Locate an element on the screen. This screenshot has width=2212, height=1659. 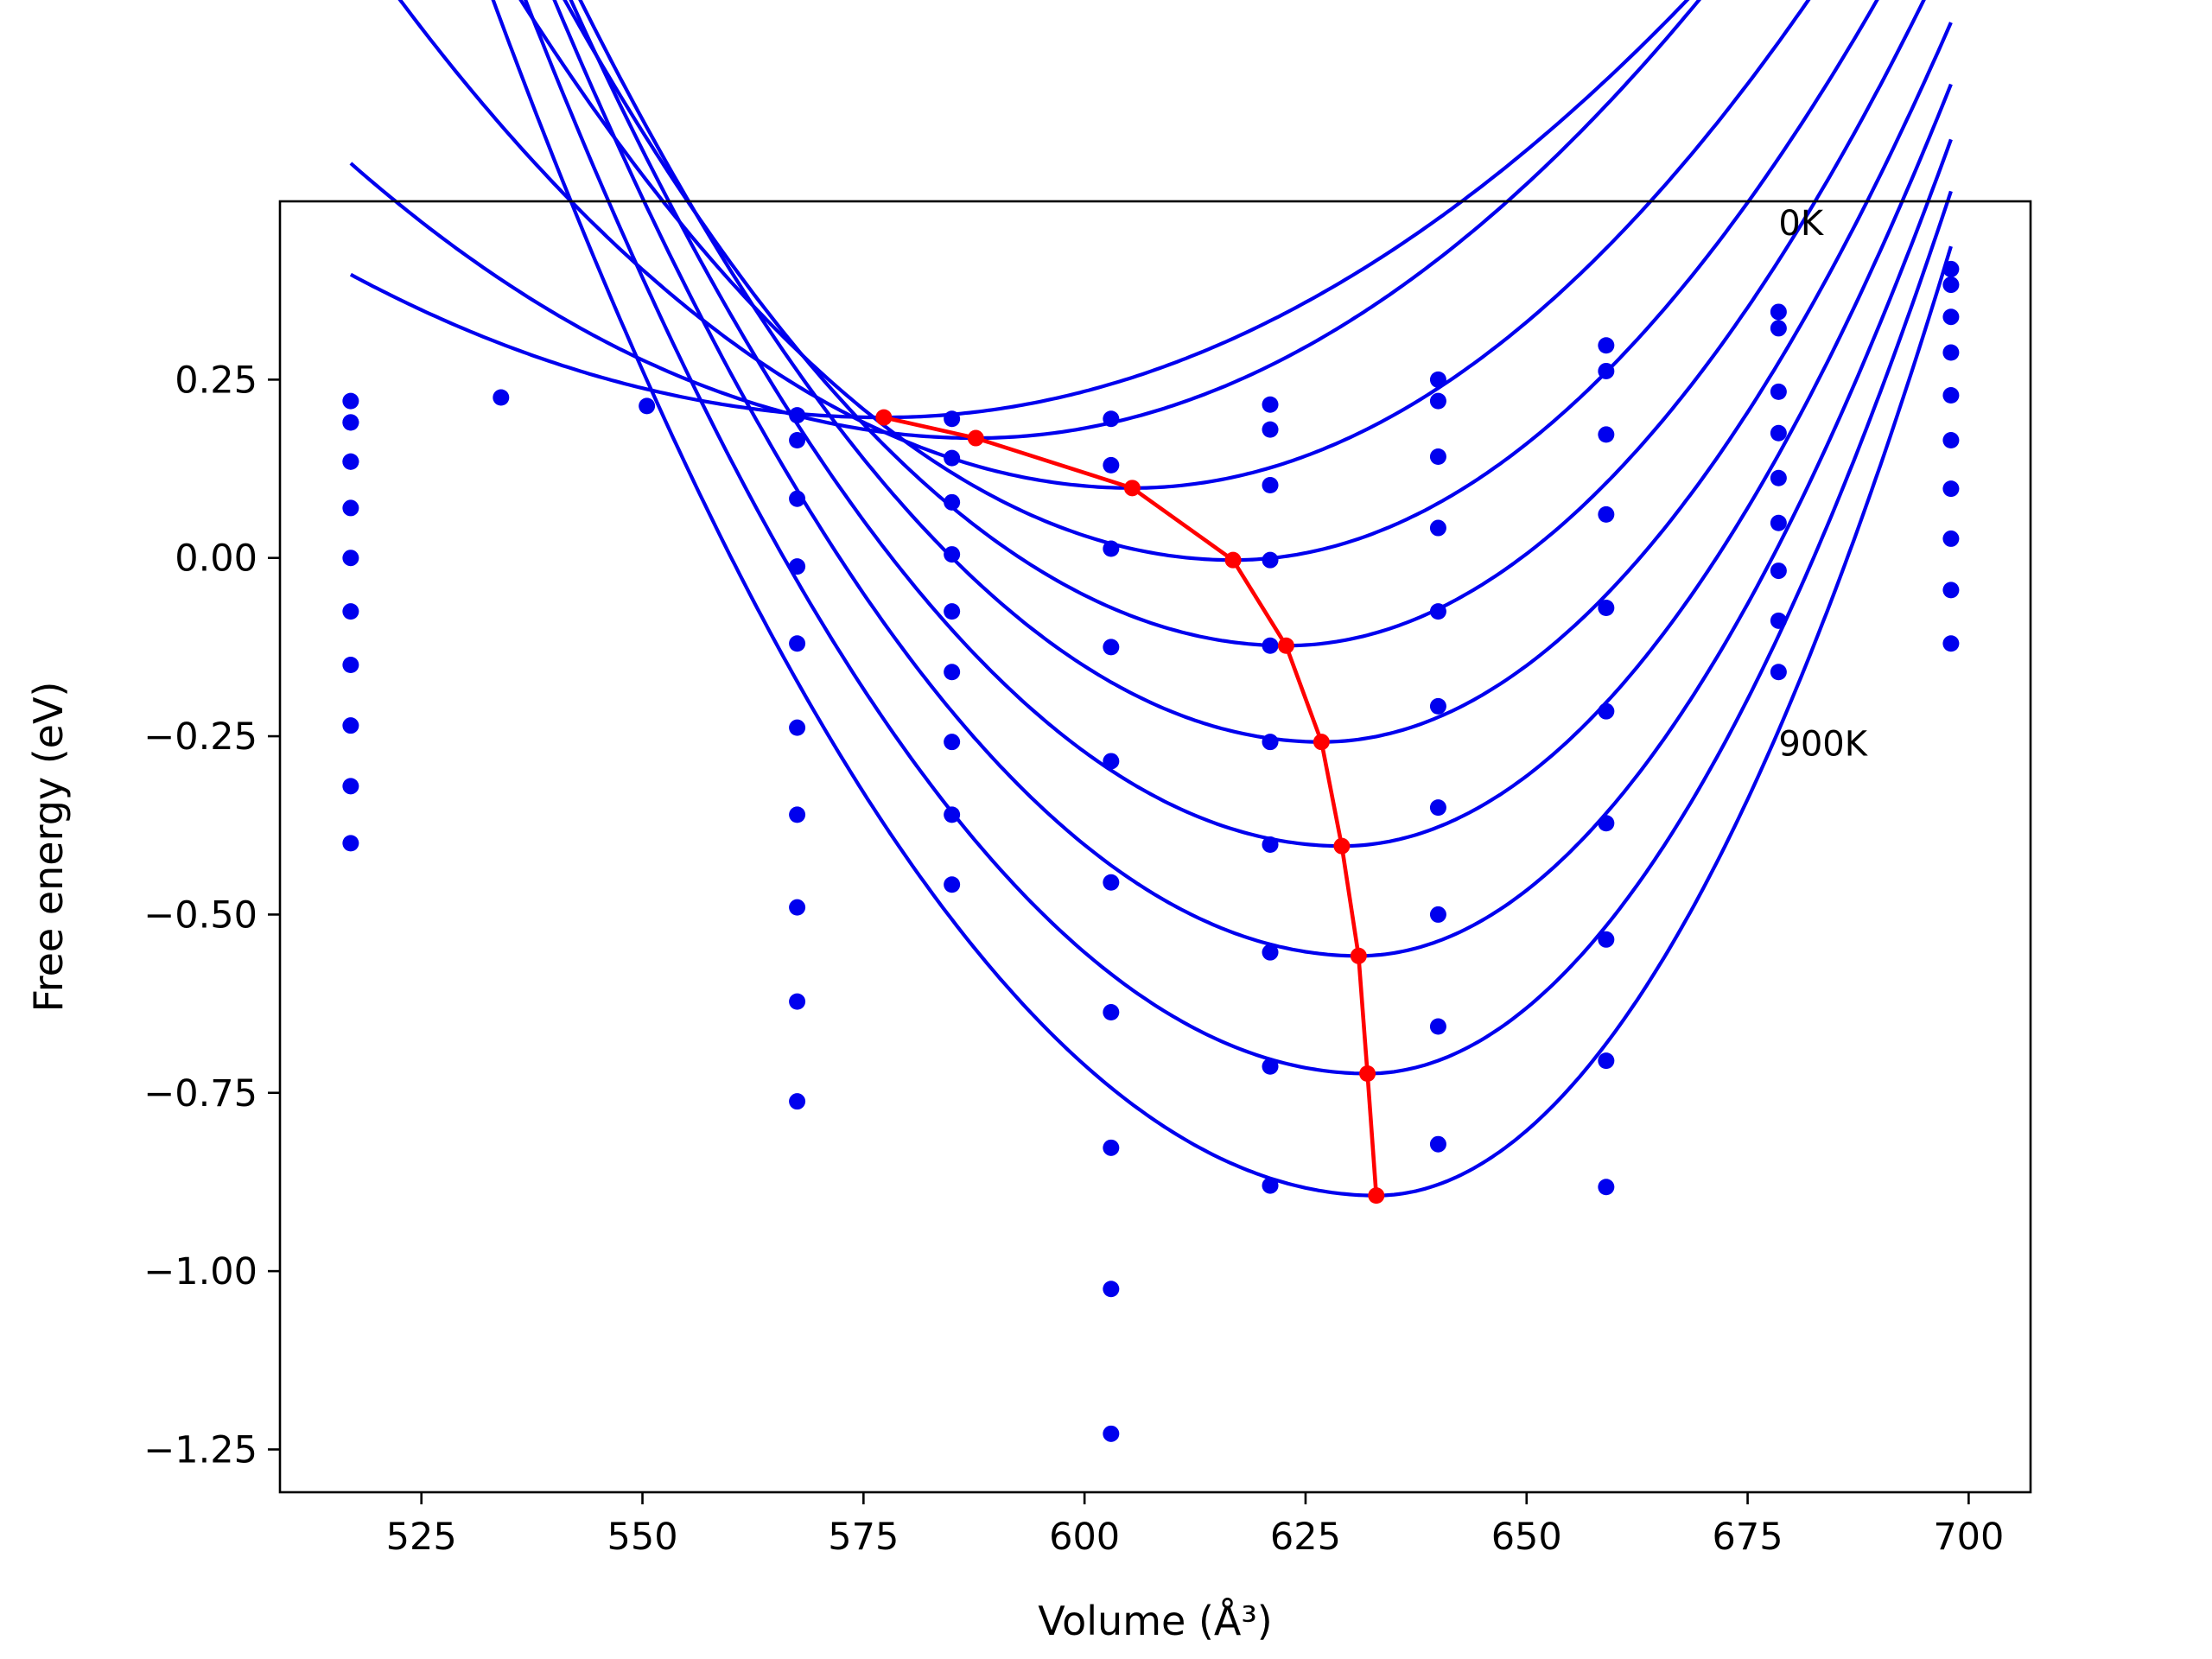
annotation-900k: 900K is located at coordinates (1823, 744).